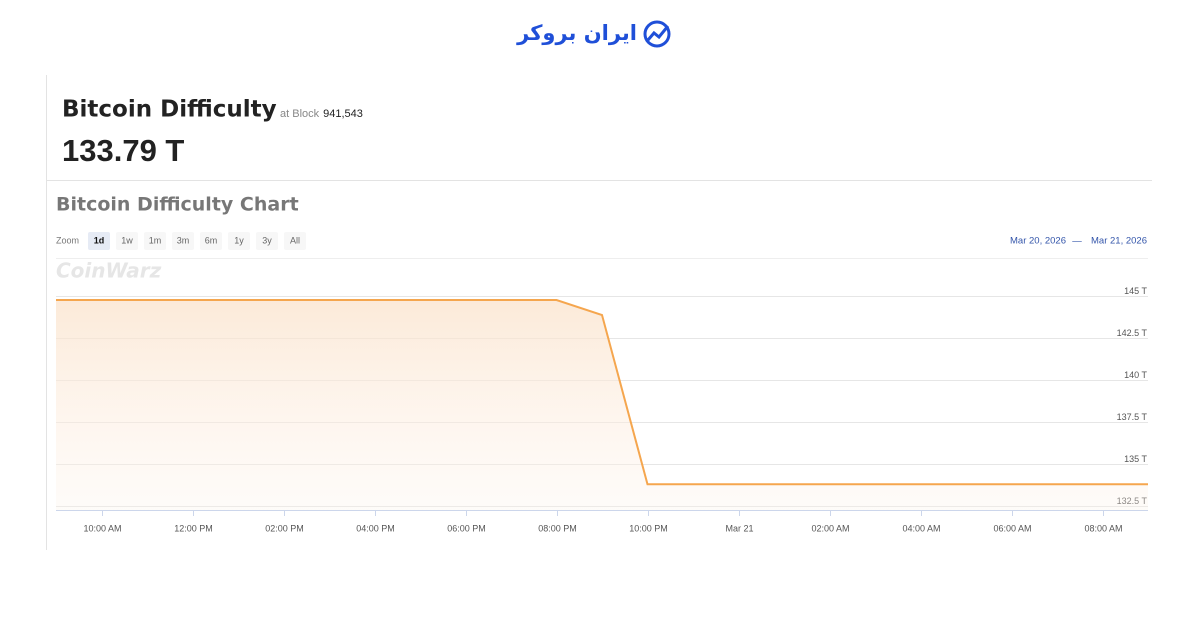  I want to click on block-number: 941,543, so click(343, 114).